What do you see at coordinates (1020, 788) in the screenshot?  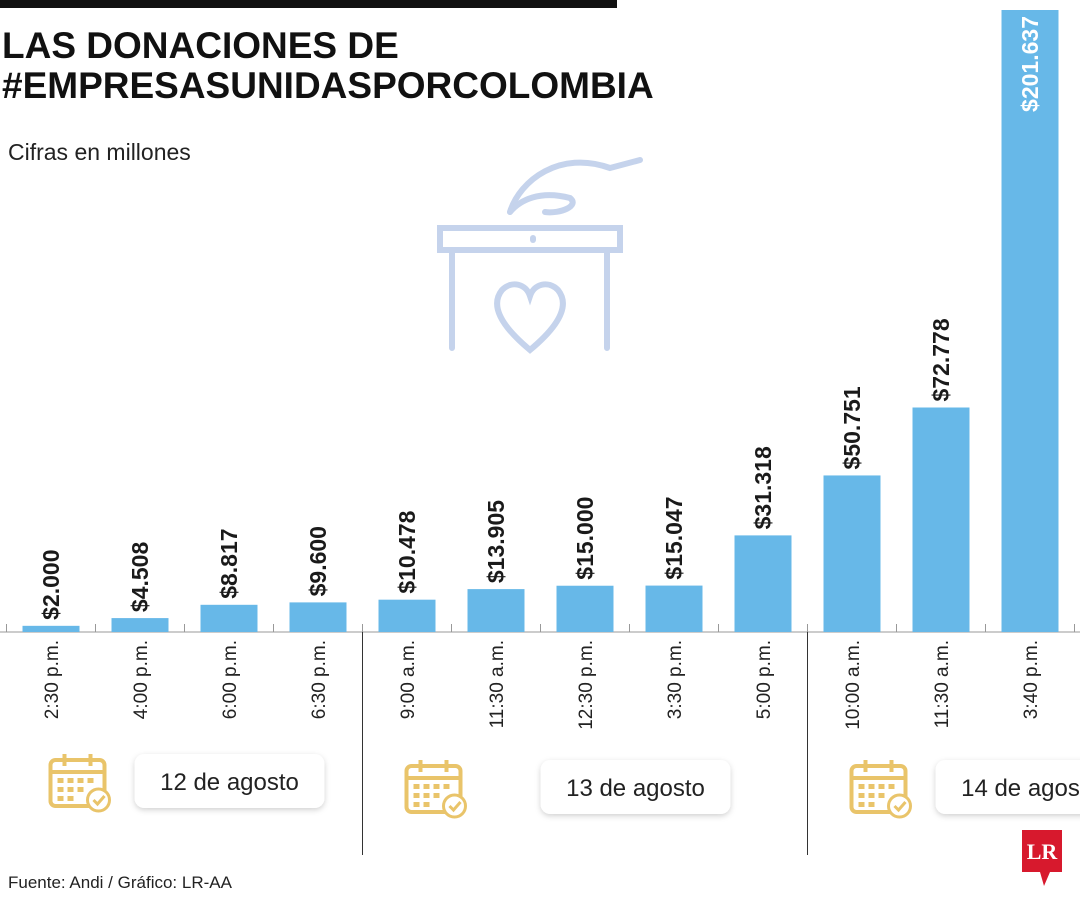 I see `date-label: 14 de agosto` at bounding box center [1020, 788].